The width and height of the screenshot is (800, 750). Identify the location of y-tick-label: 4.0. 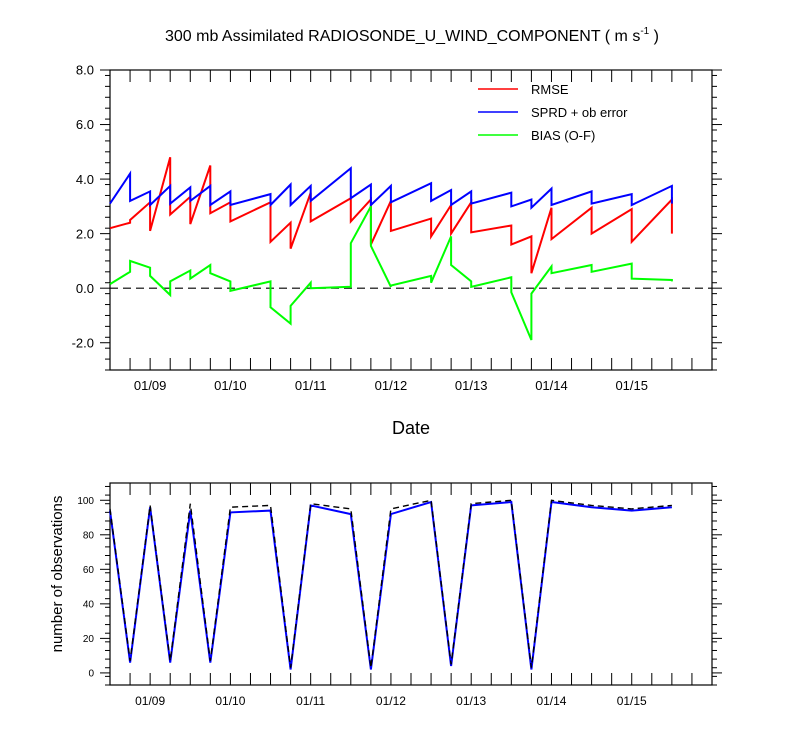
(85, 179).